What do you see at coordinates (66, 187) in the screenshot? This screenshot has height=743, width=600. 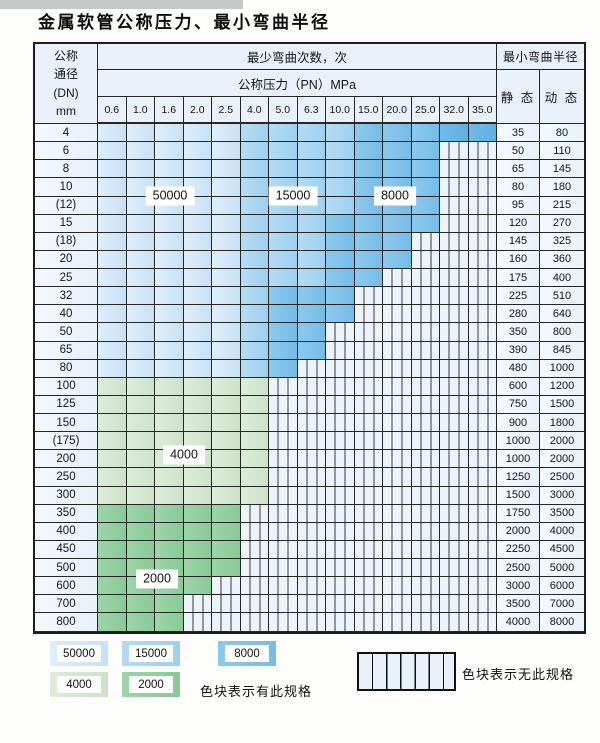 I see `dn-value-cell: 10` at bounding box center [66, 187].